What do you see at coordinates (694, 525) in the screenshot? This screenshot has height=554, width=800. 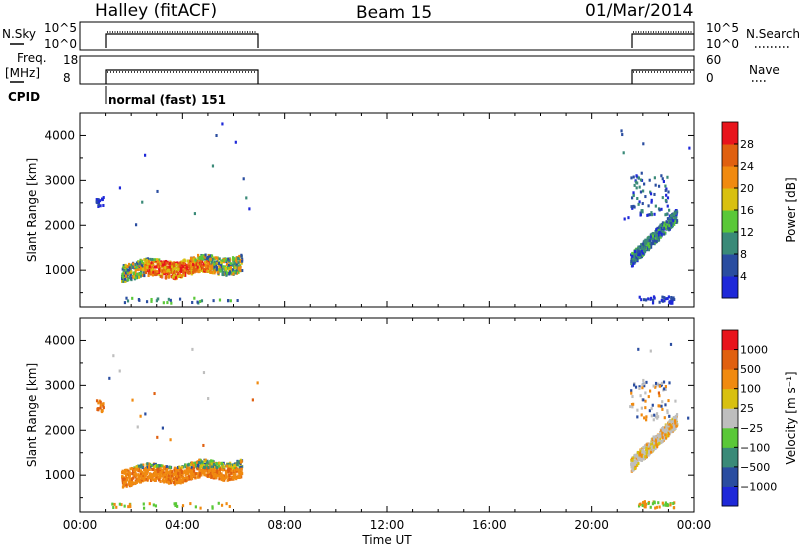 I see `x-tick-label: 00:00` at bounding box center [694, 525].